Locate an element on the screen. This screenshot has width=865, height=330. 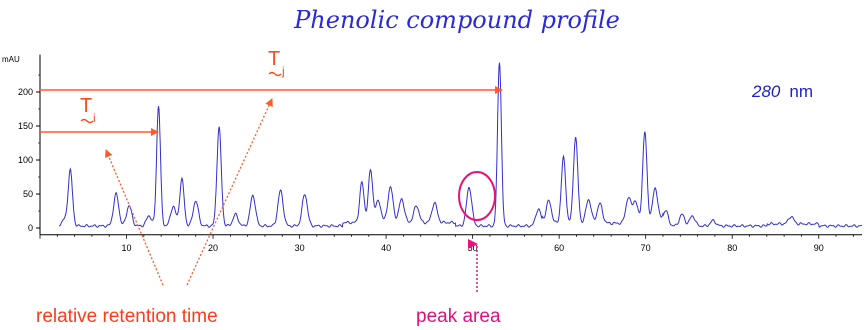
ti-label: T i is located at coordinates (88, 110).